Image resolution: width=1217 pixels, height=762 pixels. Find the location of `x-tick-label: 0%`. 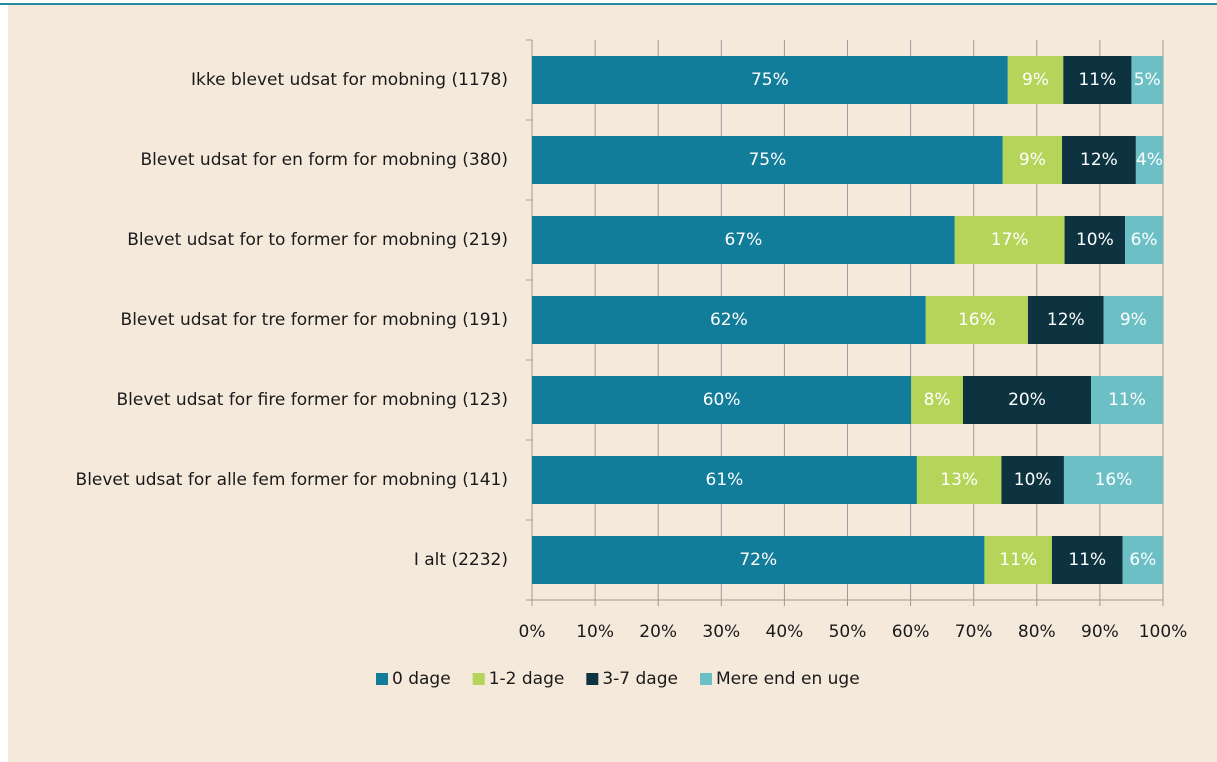

x-tick-label: 0% is located at coordinates (532, 632).